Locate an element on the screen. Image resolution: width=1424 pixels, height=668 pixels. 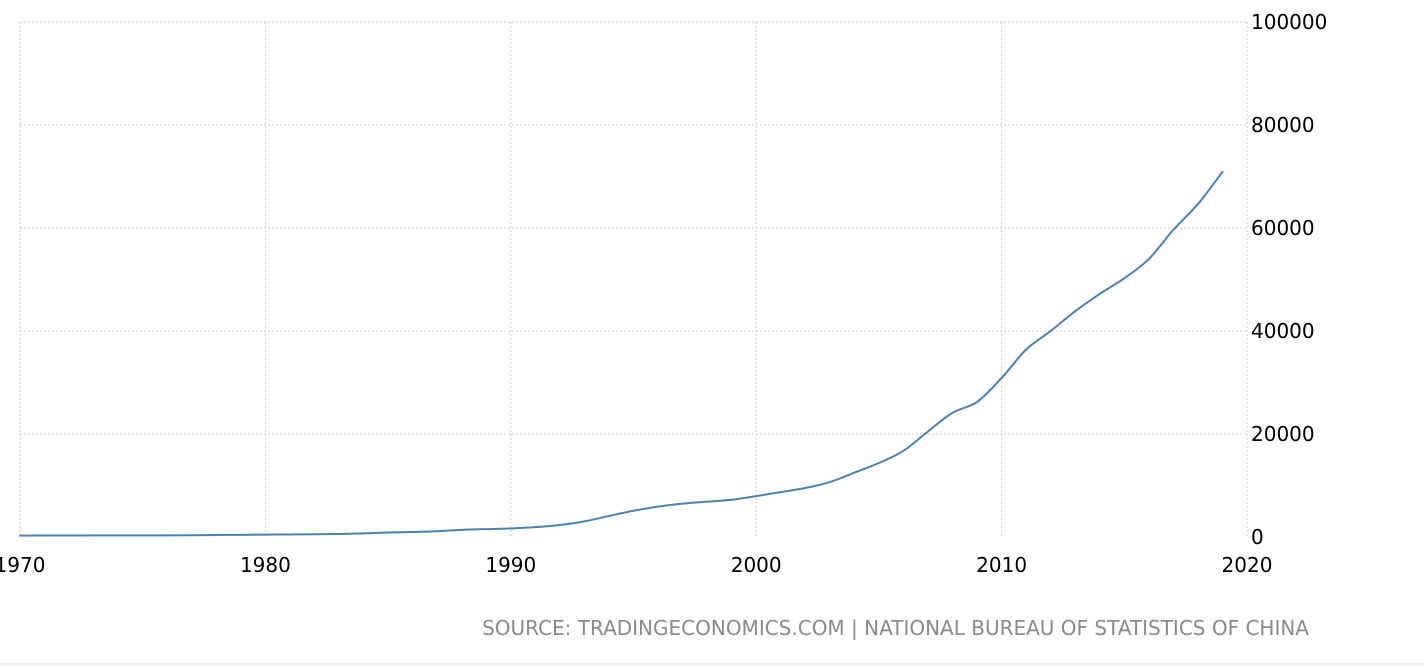
y-tick-label: 100000 is located at coordinates (1289, 22).